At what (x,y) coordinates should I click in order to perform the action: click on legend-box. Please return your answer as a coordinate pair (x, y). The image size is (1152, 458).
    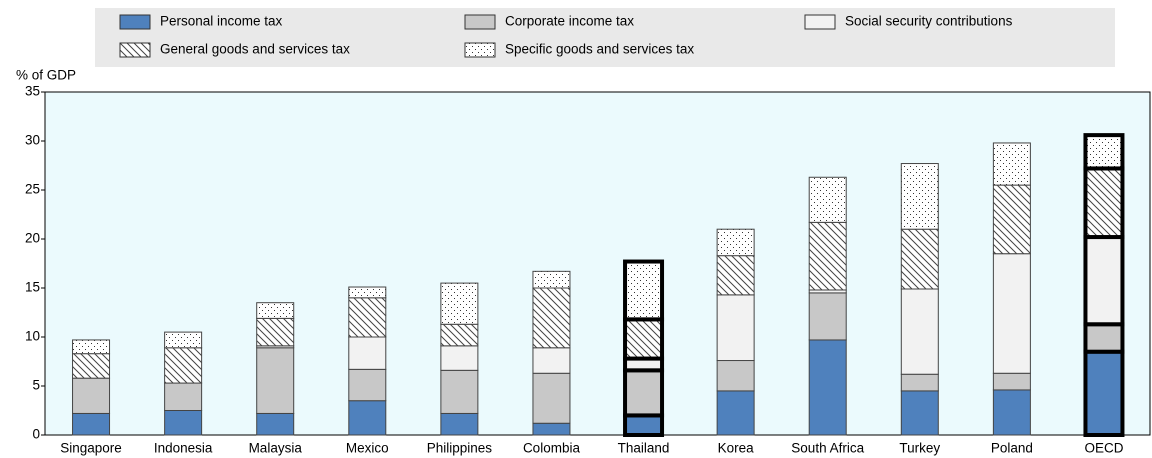
    Looking at the image, I should click on (605, 37).